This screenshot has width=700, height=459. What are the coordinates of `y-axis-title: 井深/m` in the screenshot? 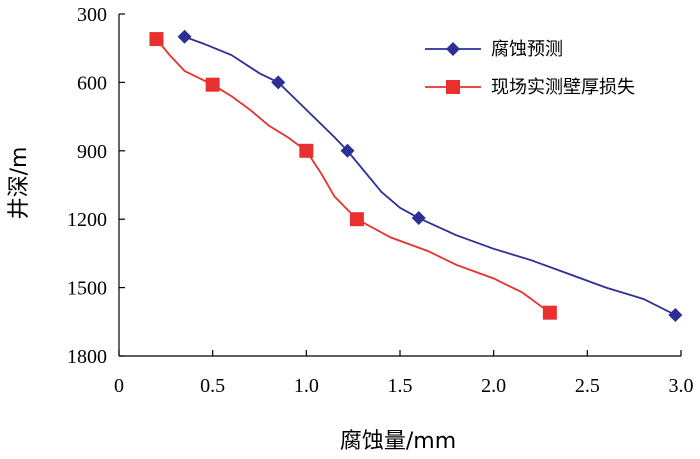 It's located at (19, 183).